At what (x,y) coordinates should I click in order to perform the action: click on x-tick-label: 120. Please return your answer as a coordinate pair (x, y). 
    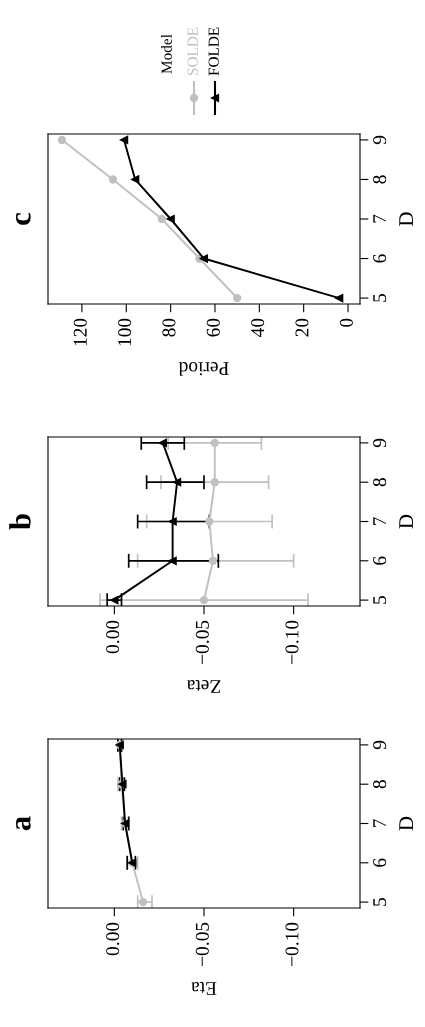
    Looking at the image, I should click on (80, 332).